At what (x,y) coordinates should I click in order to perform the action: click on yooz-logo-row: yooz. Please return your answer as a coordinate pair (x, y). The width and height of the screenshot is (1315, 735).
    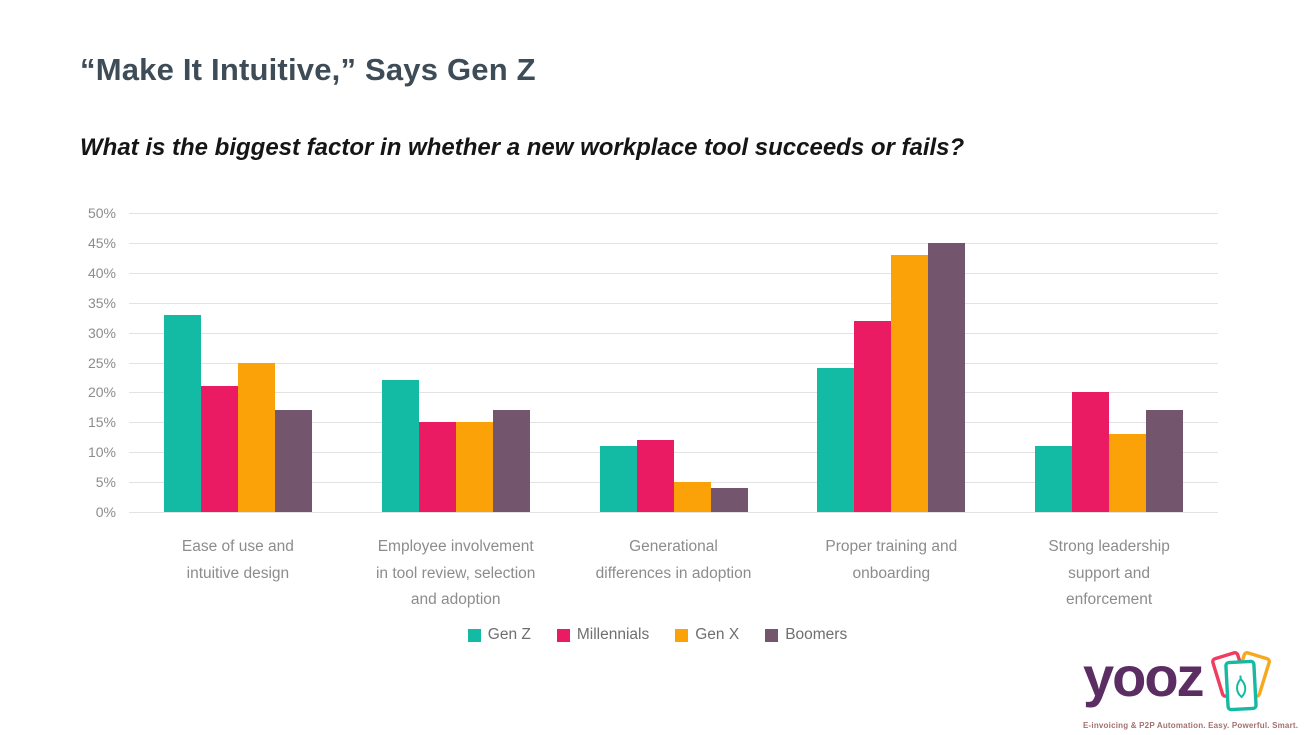
    Looking at the image, I should click on (1196, 683).